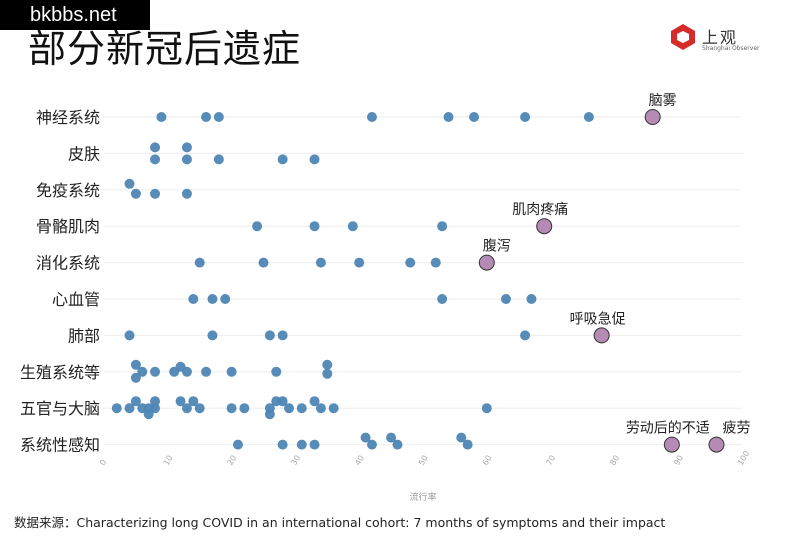  I want to click on highlight-label: 腹泻, so click(497, 246).